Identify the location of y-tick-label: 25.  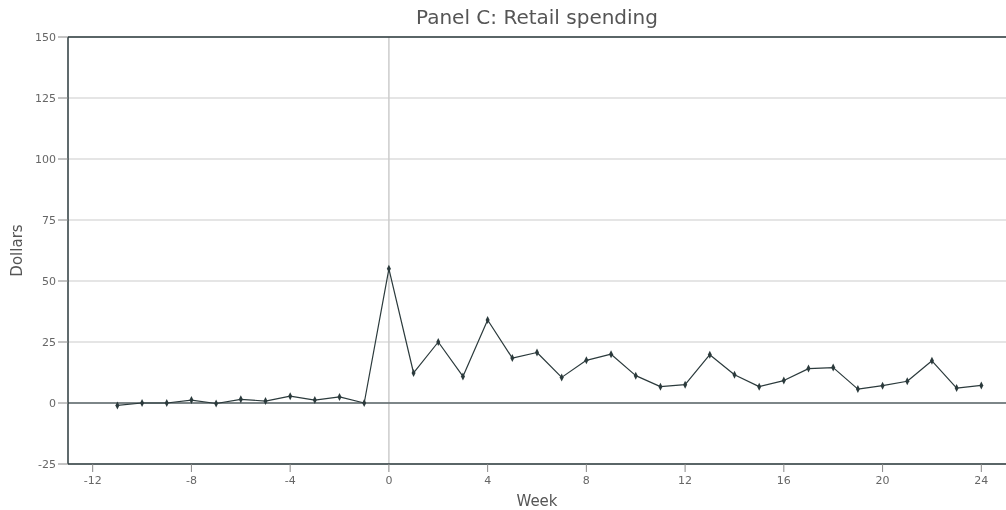
(49, 342).